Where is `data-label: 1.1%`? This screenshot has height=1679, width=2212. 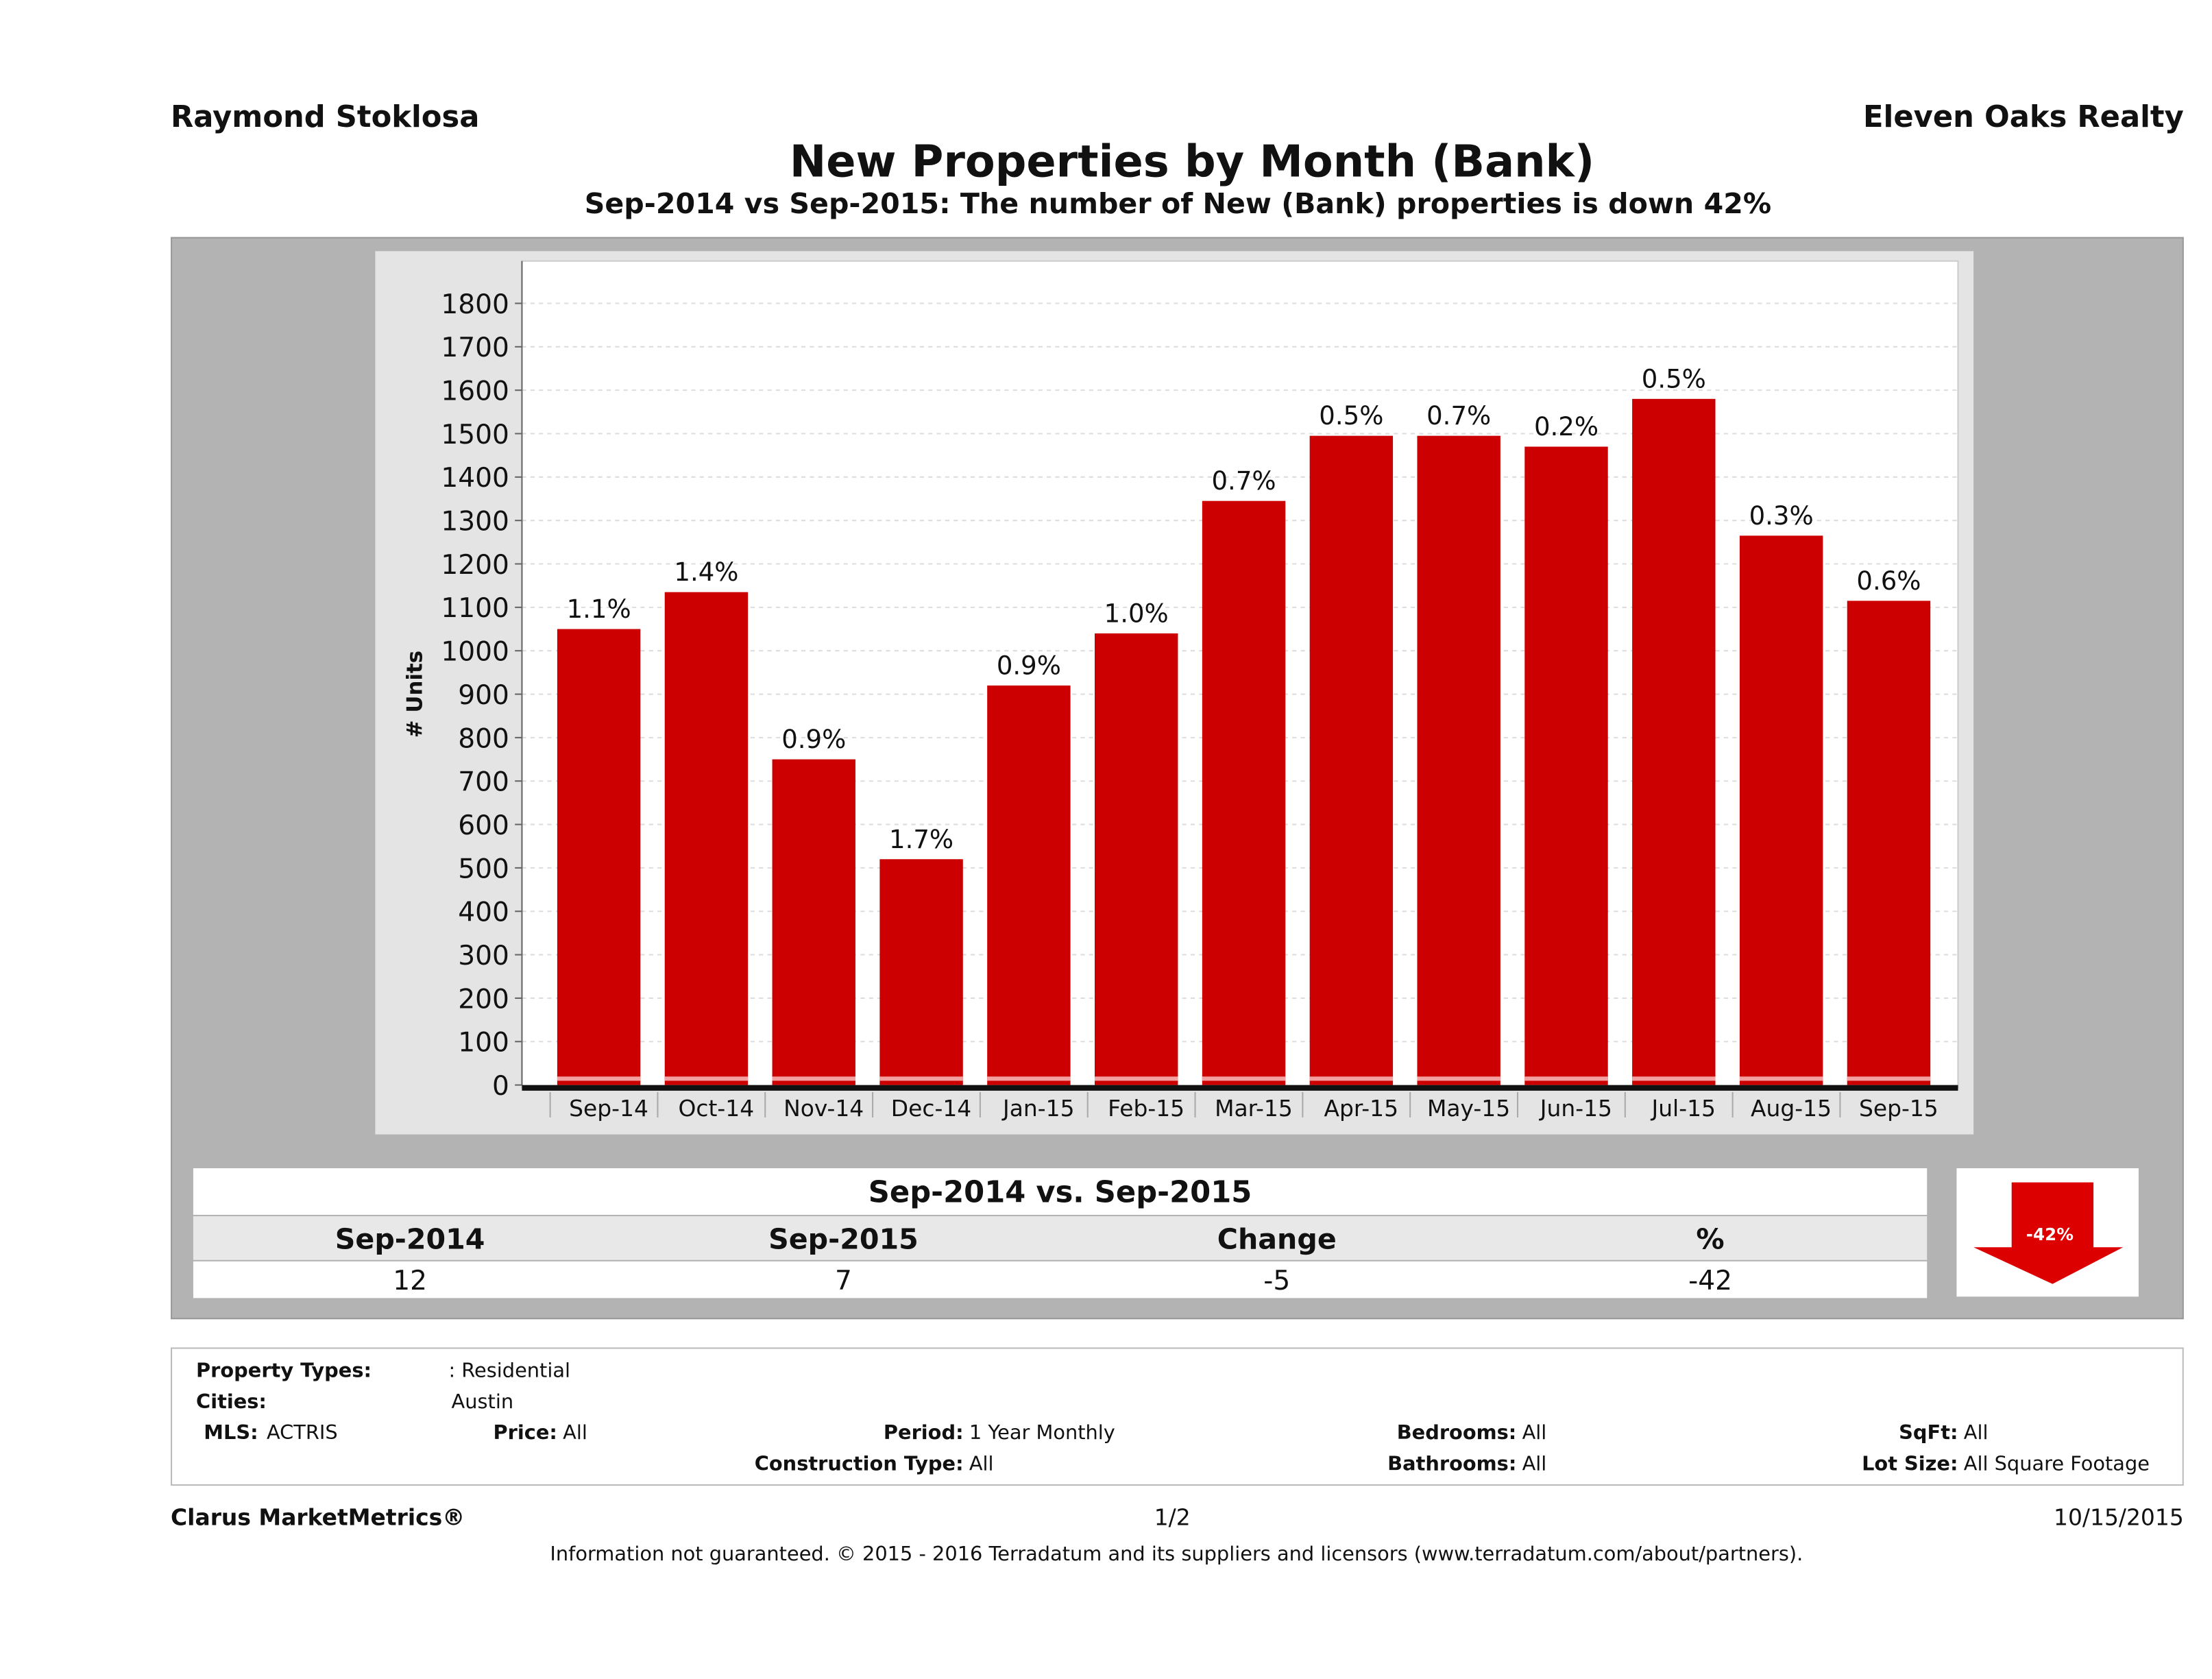
data-label: 1.1% is located at coordinates (599, 609).